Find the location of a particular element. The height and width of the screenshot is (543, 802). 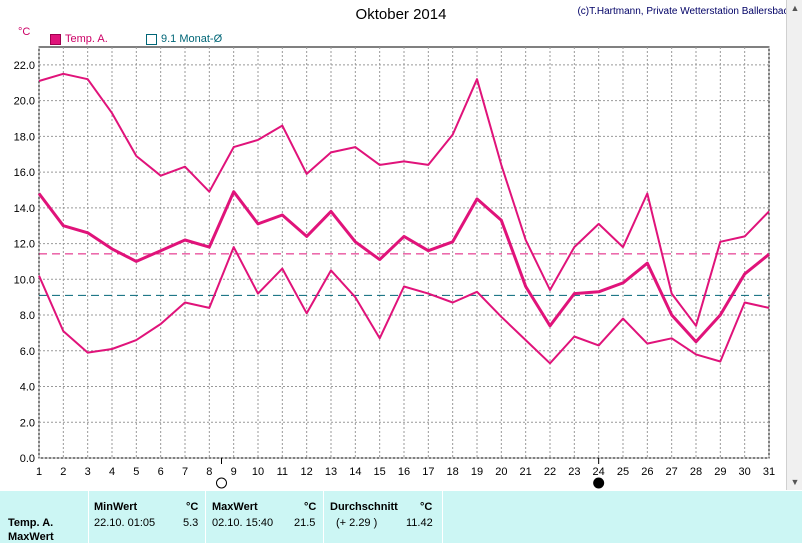

x-tick-label: 31 is located at coordinates (769, 472).